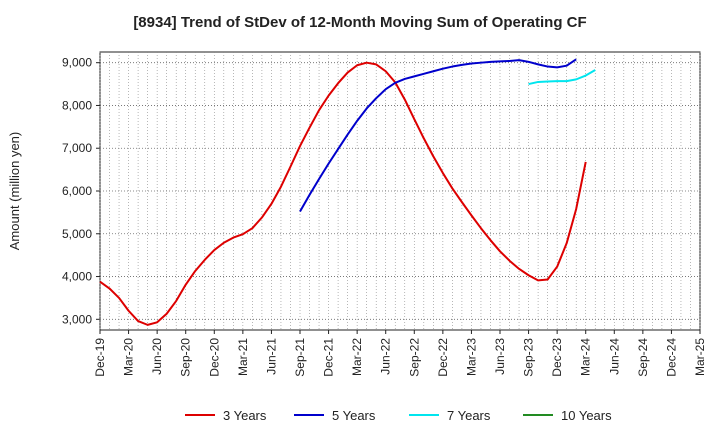  Describe the element at coordinates (14, 191) in the screenshot. I see `y-axis-label: Amount (million yen)` at that location.